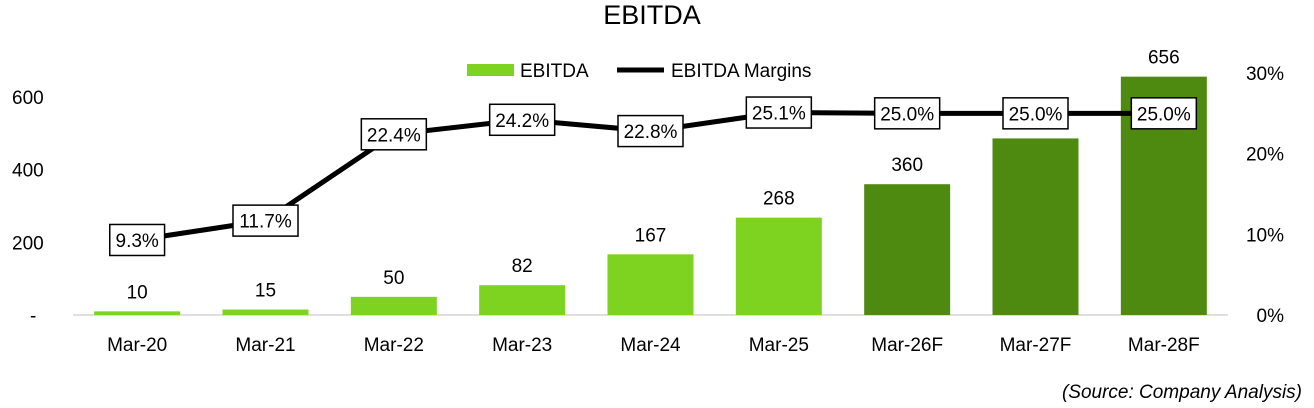 The image size is (1314, 408). I want to click on y-right-tick-label: 30%, so click(1265, 74).